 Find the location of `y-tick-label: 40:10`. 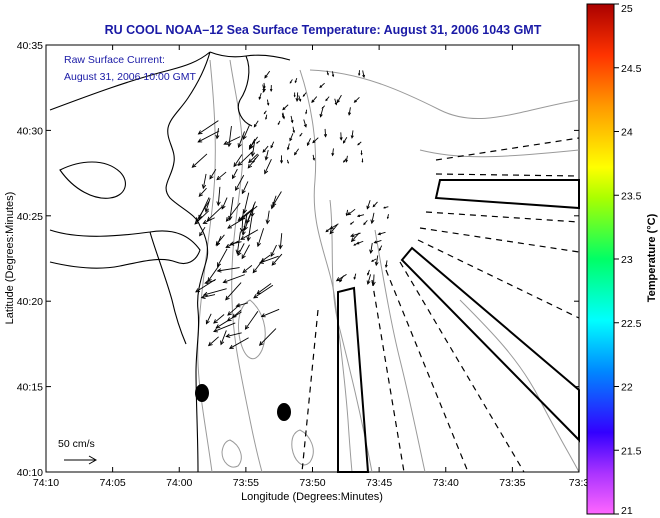

y-tick-label: 40:10 is located at coordinates (30, 473).